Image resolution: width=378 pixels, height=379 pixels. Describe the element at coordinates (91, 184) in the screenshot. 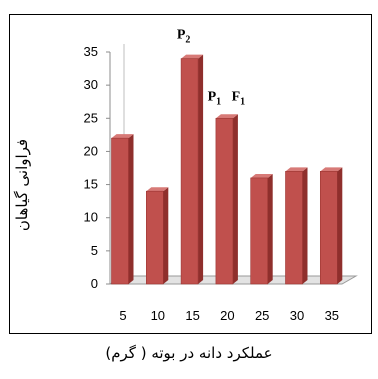

I see `y-tick-label: 15` at that location.